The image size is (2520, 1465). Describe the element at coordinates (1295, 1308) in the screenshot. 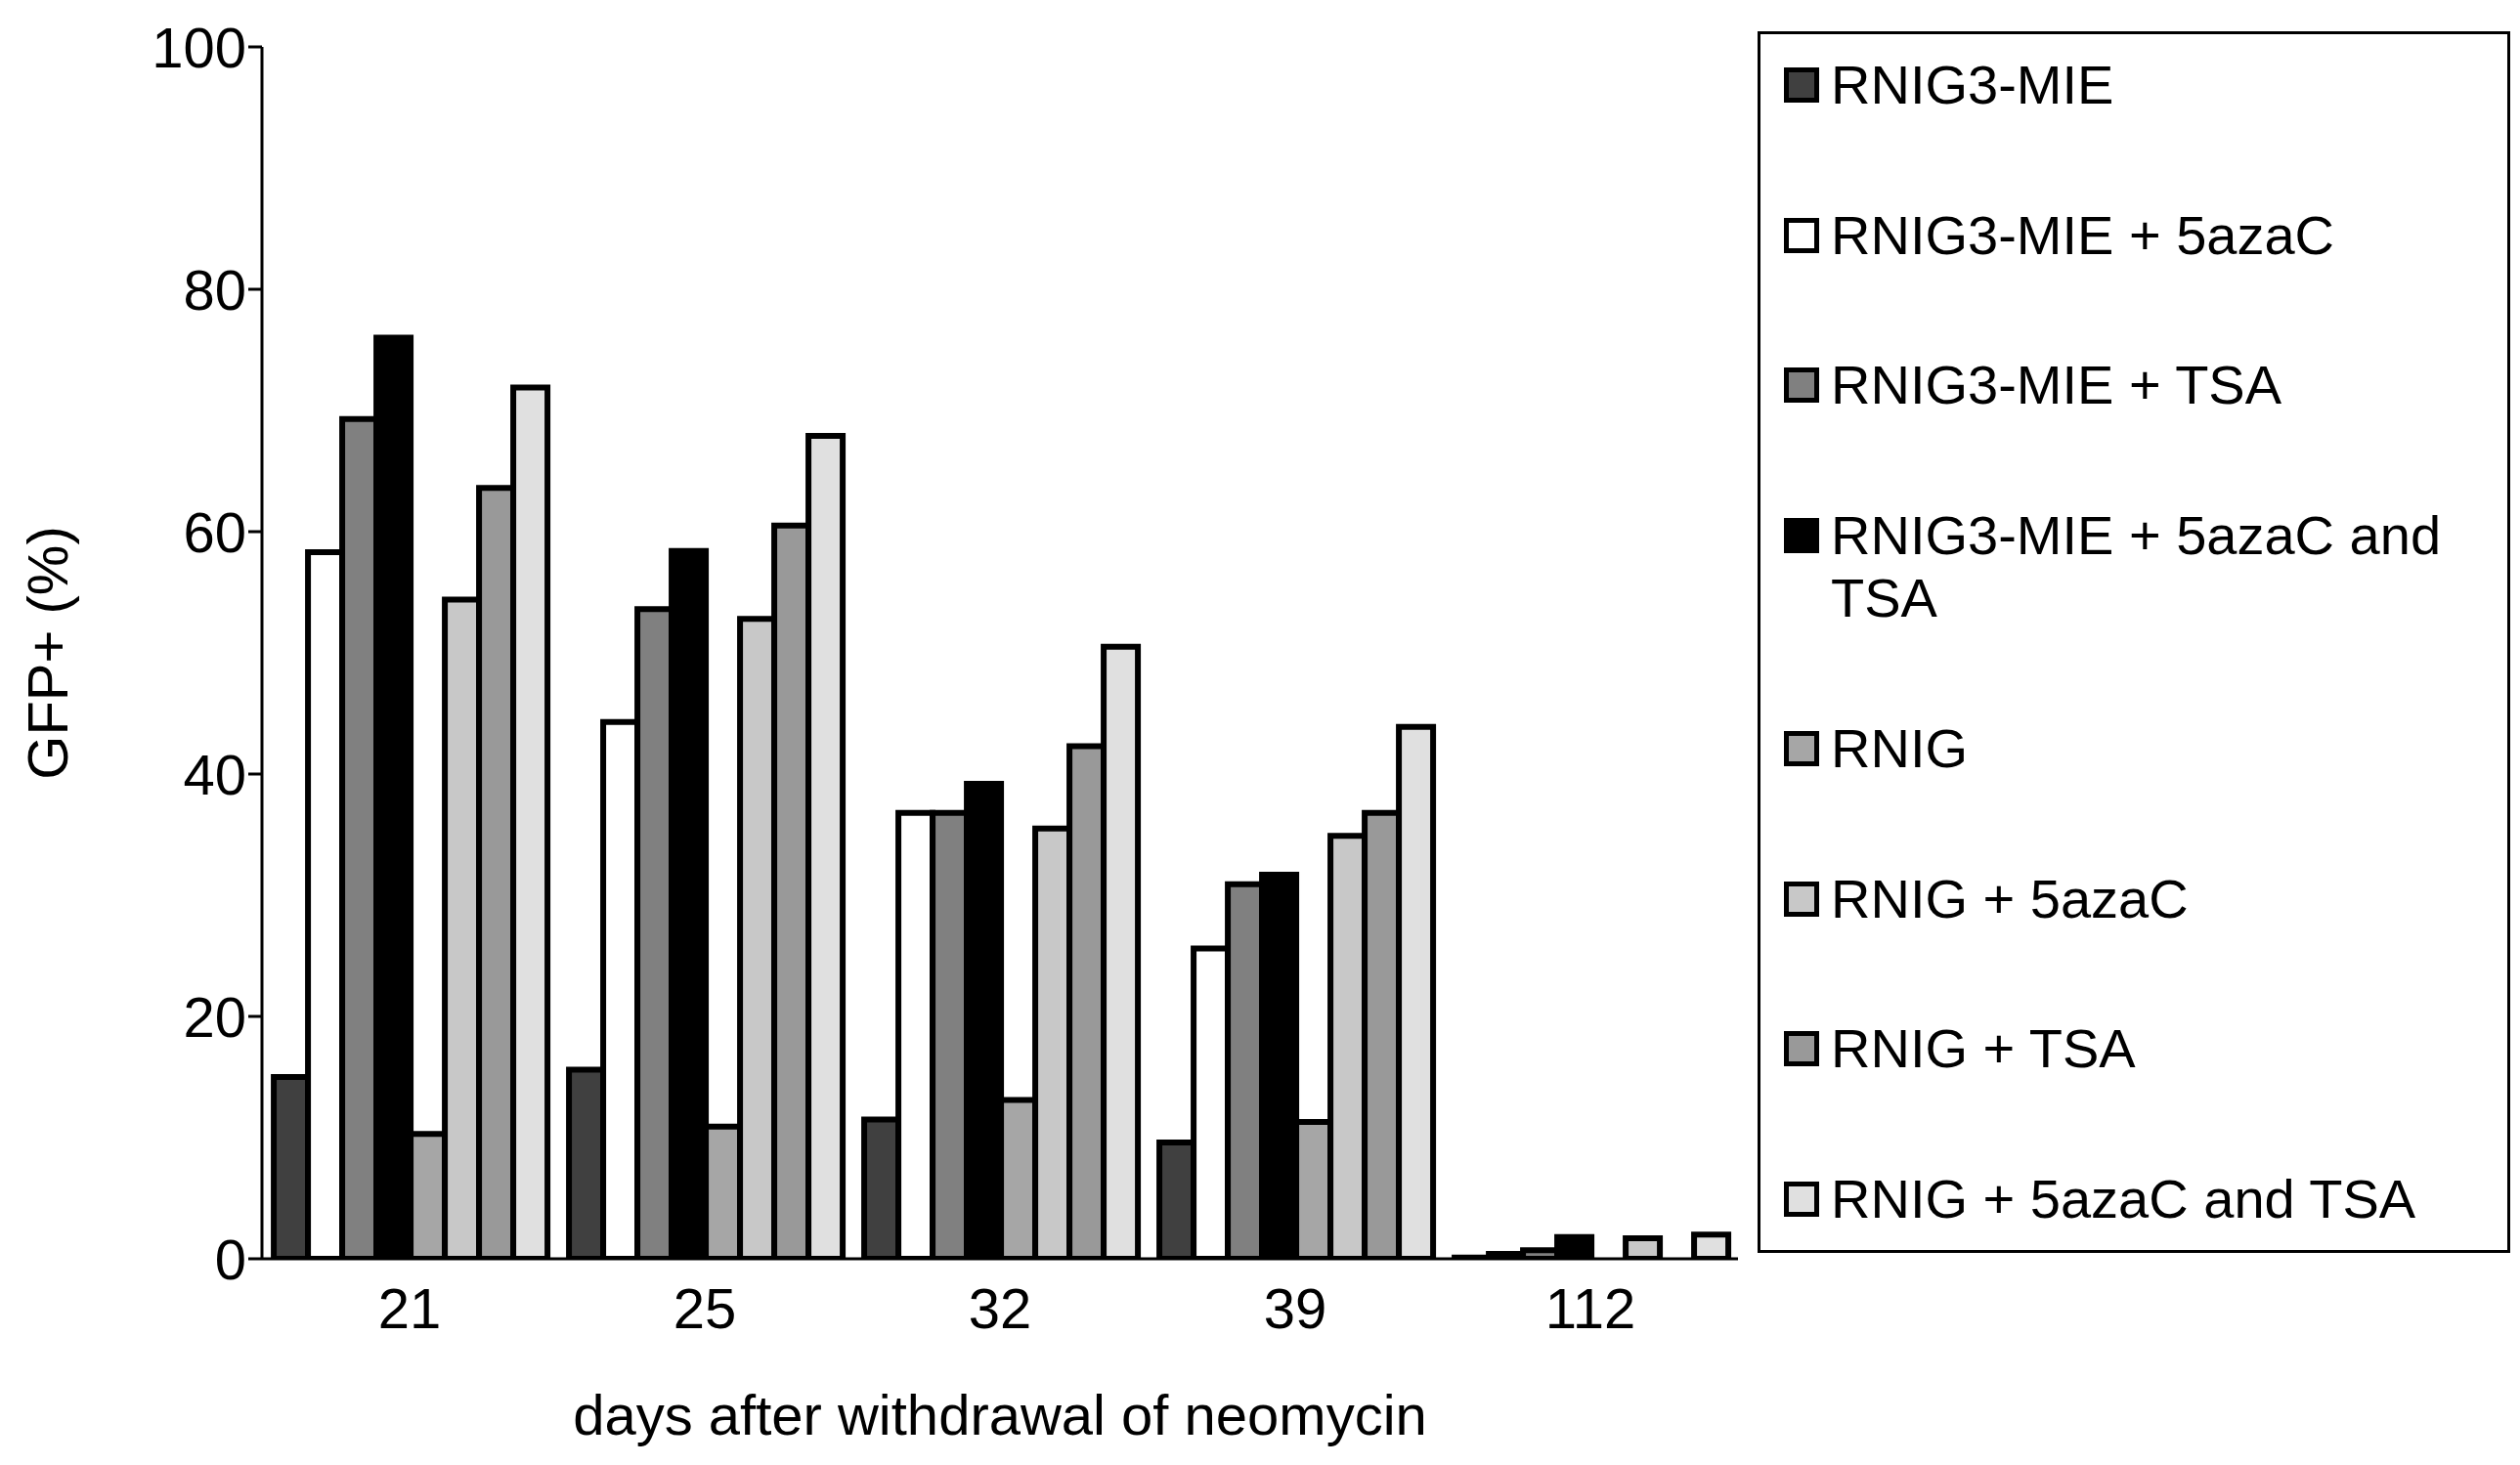

I see `x-tick-label: 39` at that location.